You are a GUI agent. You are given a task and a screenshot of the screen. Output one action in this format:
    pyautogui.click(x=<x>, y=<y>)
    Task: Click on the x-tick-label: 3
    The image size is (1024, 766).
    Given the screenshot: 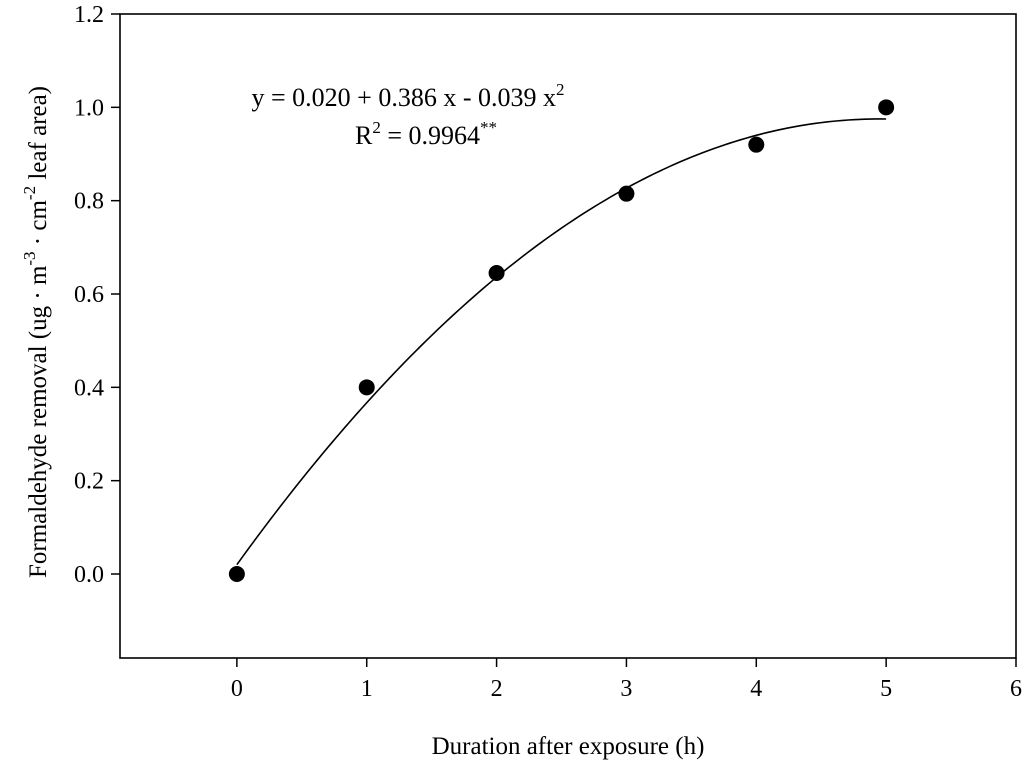 What is the action you would take?
    pyautogui.click(x=626, y=689)
    